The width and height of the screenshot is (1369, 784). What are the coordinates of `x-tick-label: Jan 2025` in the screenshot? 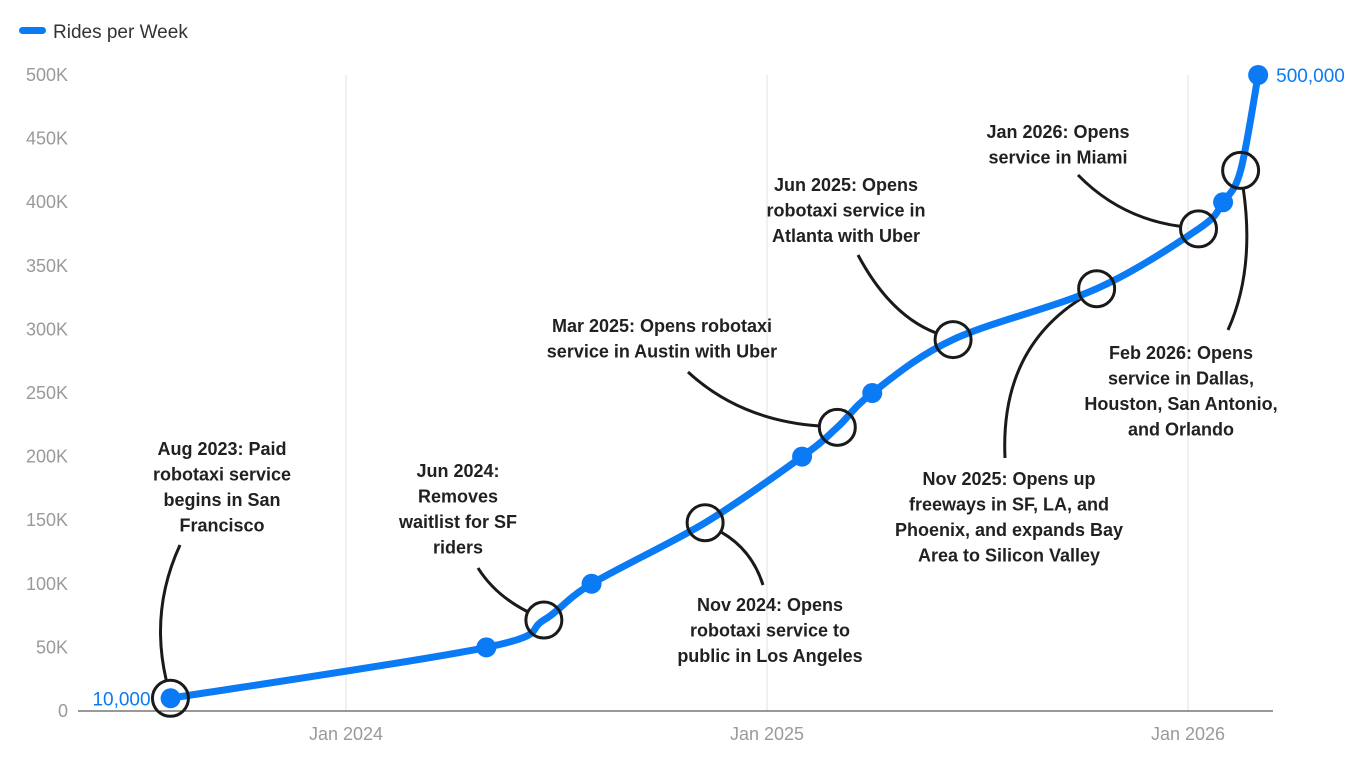 It's located at (767, 734).